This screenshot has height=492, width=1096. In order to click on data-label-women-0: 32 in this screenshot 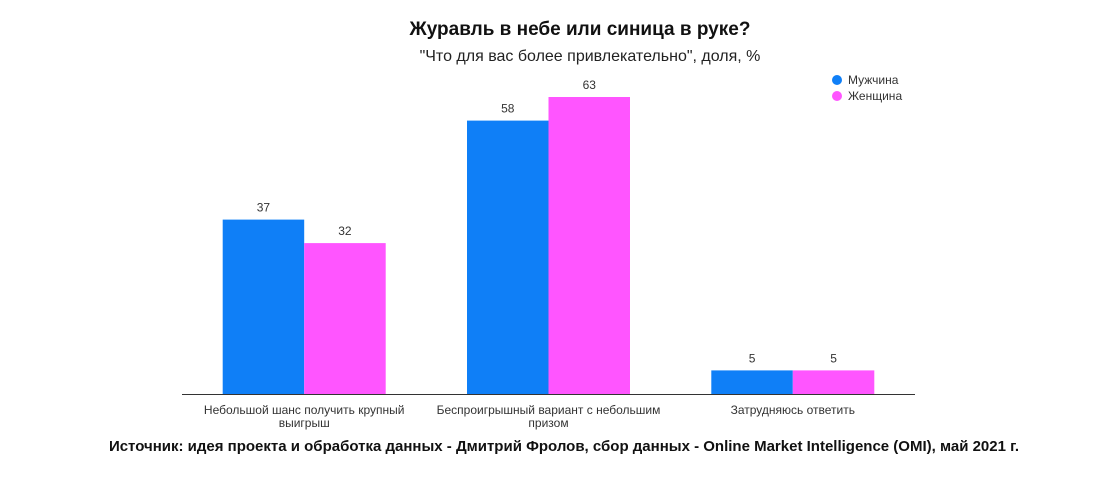, I will do `click(345, 231)`.